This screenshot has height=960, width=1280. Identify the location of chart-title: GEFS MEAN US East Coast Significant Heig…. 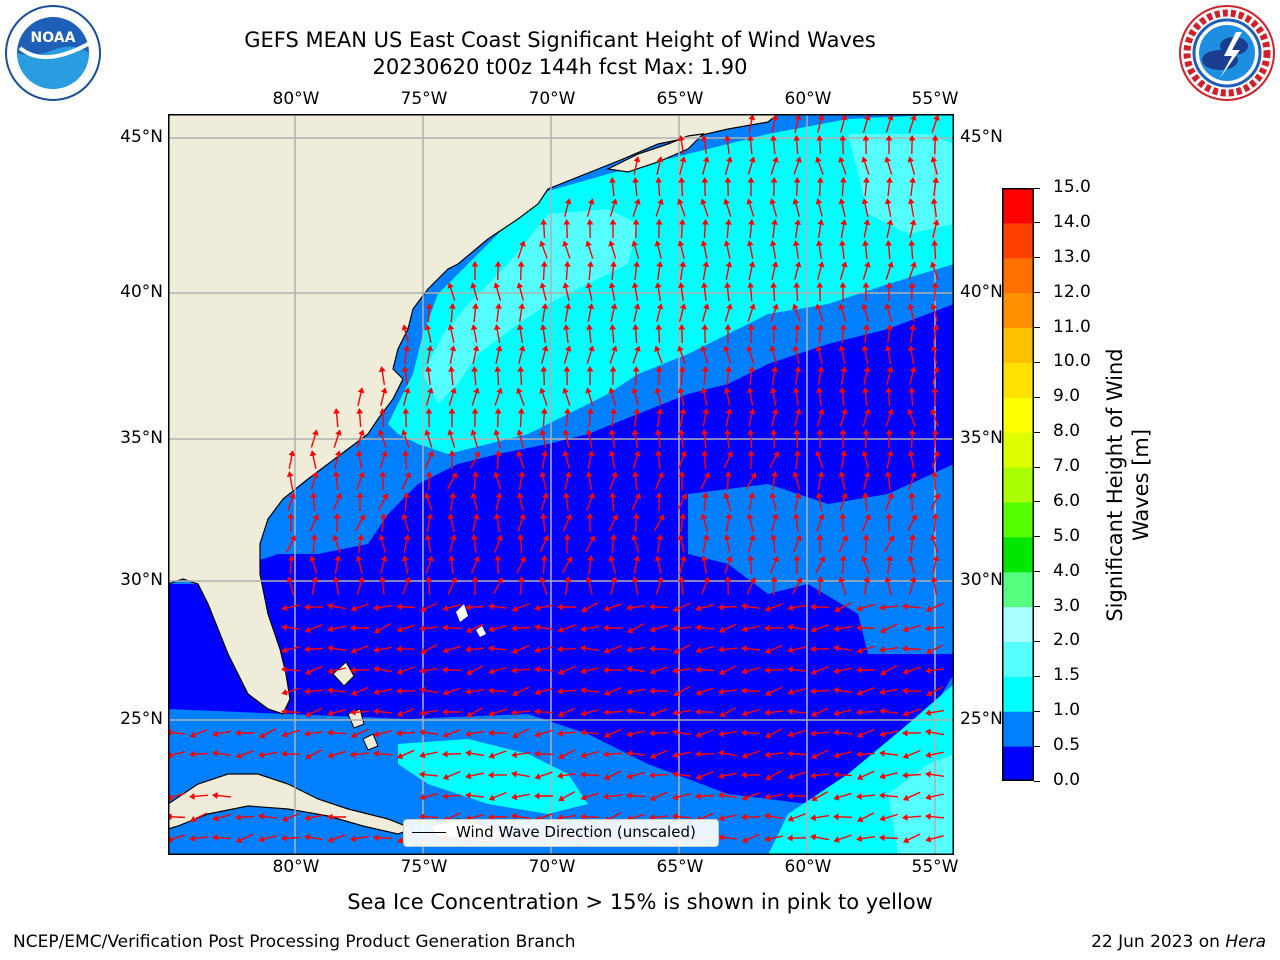
(560, 40).